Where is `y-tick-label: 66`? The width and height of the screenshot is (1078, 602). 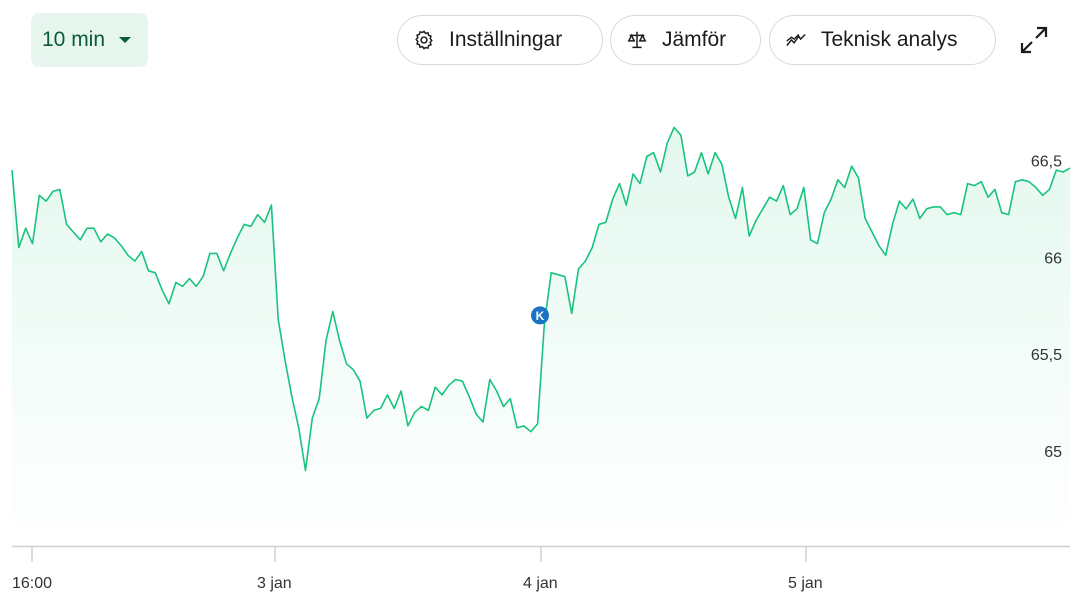 y-tick-label: 66 is located at coordinates (1053, 258).